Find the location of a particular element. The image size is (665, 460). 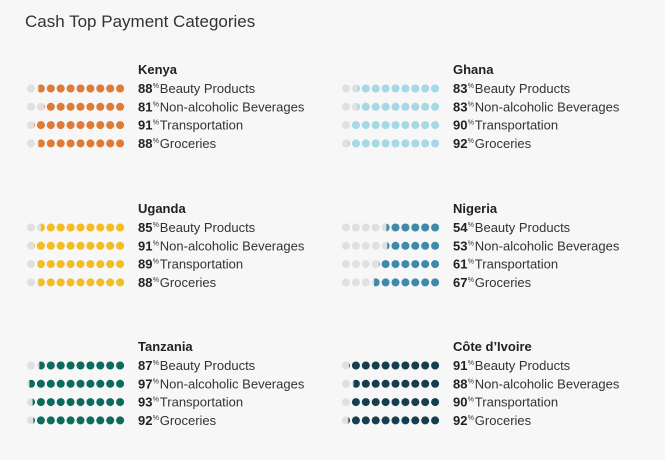

value-ghana-transportation: 90 is located at coordinates (460, 125).